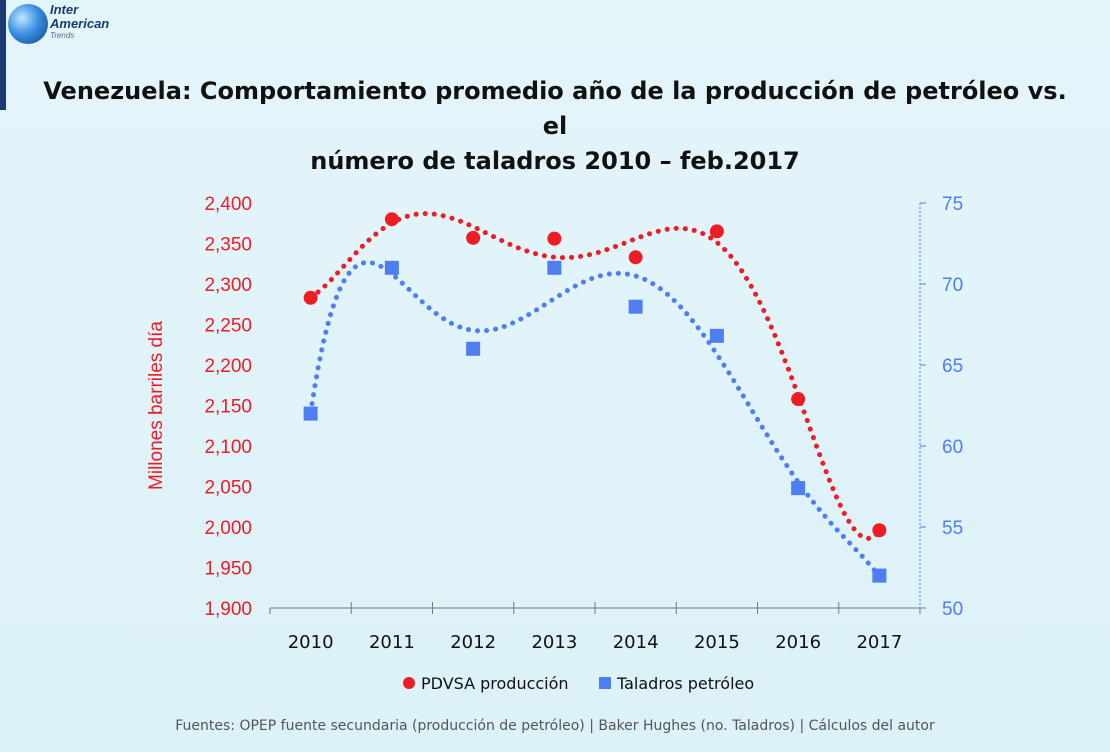 This screenshot has width=1110, height=752. Describe the element at coordinates (80, 23) in the screenshot. I see `logo-text-american: American` at that location.